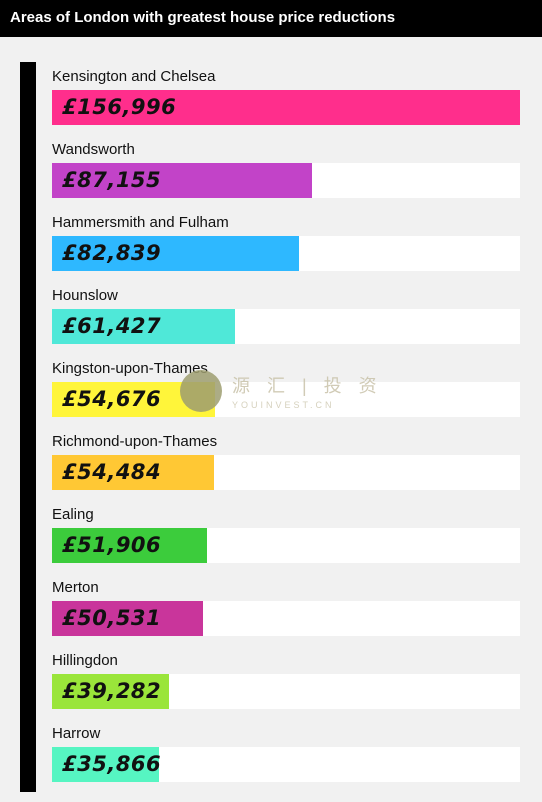  I want to click on data-label: £87,155, so click(112, 180).